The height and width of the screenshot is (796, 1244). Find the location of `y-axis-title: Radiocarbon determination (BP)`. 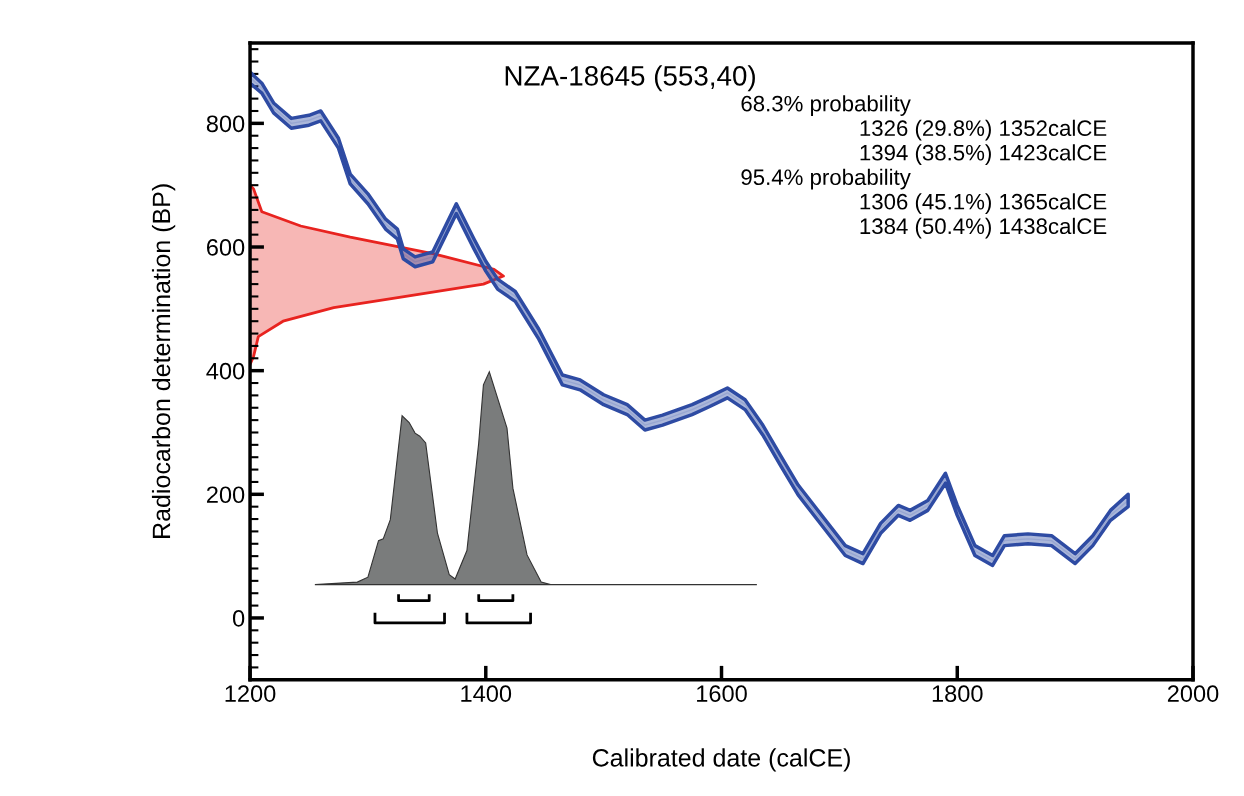

y-axis-title: Radiocarbon determination (BP) is located at coordinates (163, 361).